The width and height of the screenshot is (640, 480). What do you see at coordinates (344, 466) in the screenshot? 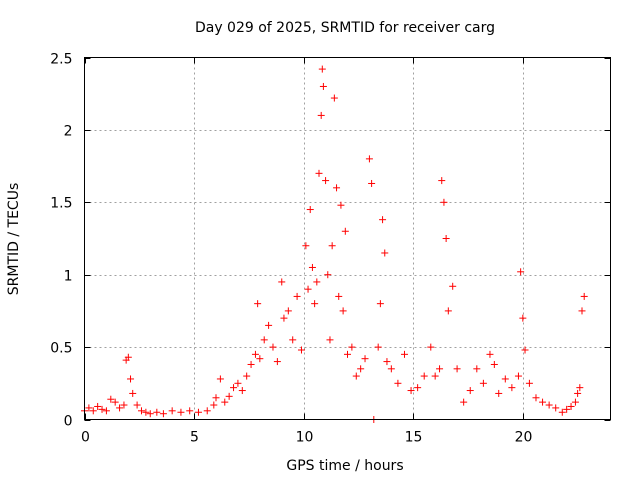
I see `x-axis-label: GPS time / hours` at bounding box center [344, 466].